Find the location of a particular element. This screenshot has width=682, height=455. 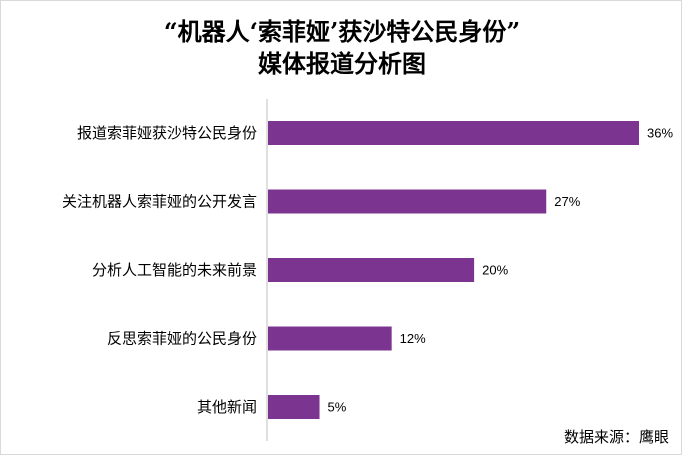

data-label: 5% is located at coordinates (337, 407).